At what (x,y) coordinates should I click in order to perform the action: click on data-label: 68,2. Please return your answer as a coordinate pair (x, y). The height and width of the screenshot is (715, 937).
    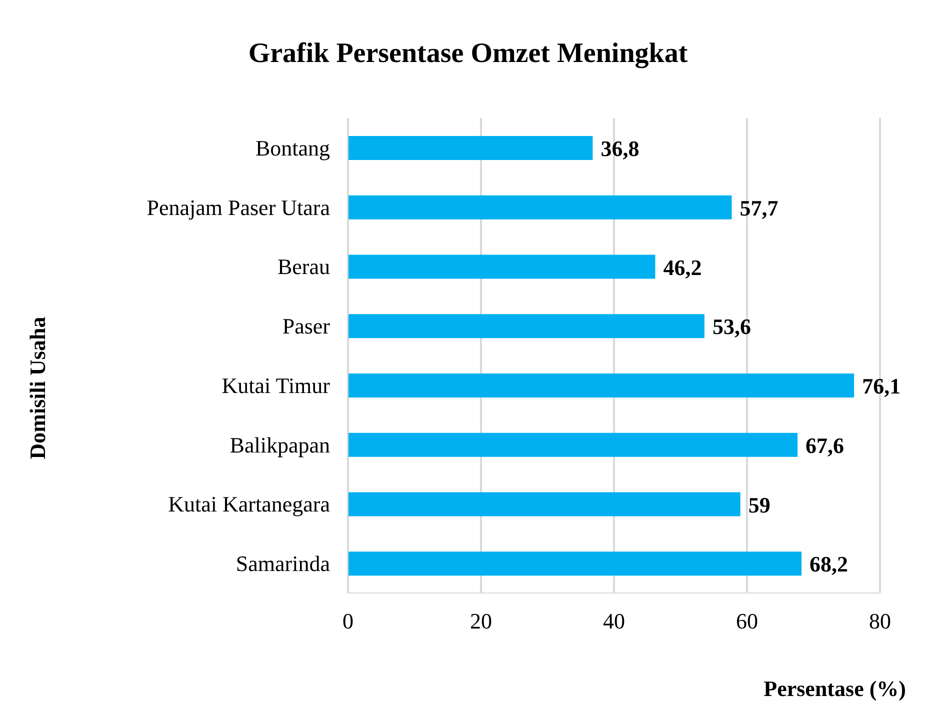
    Looking at the image, I should click on (829, 564).